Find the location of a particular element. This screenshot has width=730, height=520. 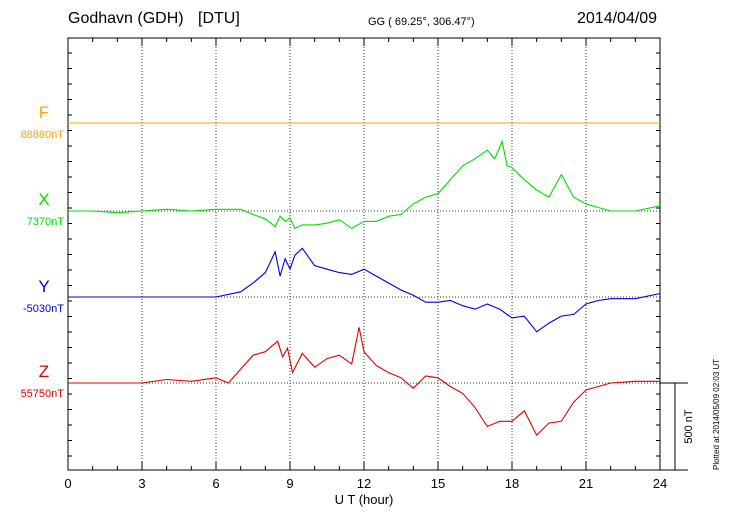

x-tick-label: 24 is located at coordinates (660, 483).